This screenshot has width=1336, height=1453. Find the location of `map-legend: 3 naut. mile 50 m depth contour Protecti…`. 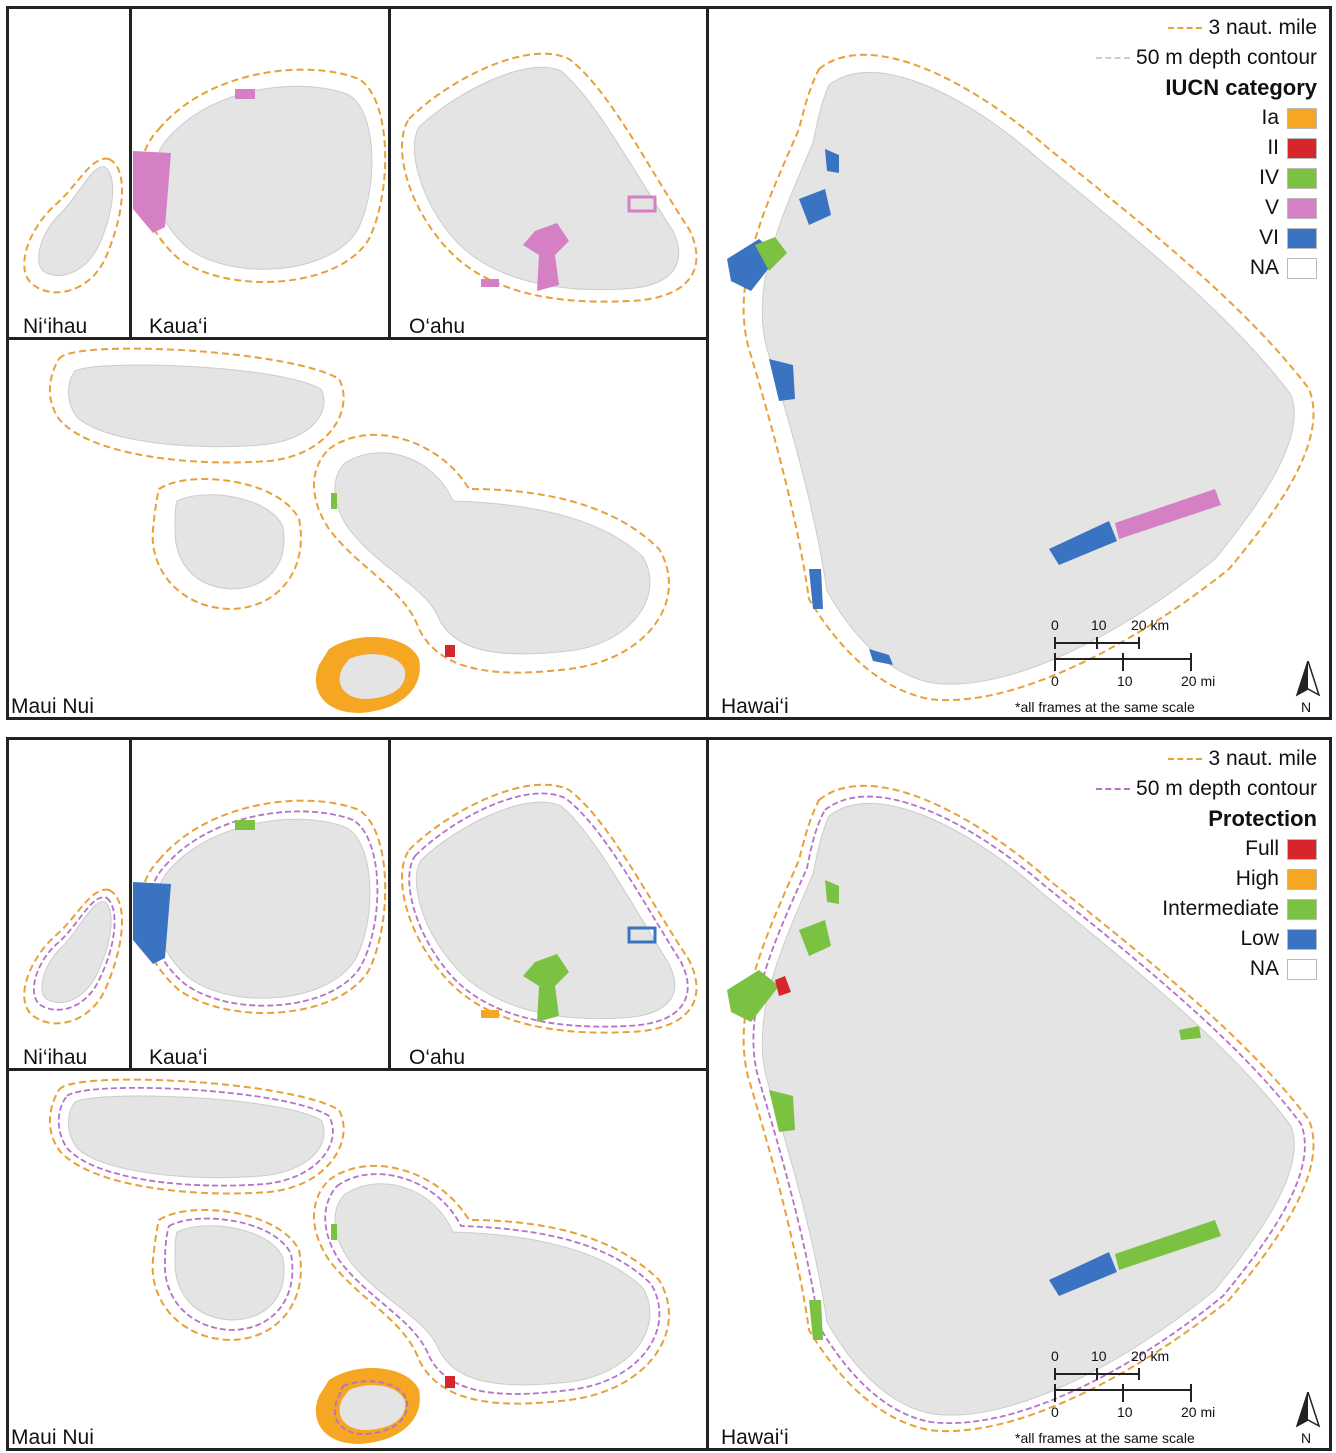

map-legend: 3 naut. mile 50 m depth contour Protecti… is located at coordinates (1137, 864).